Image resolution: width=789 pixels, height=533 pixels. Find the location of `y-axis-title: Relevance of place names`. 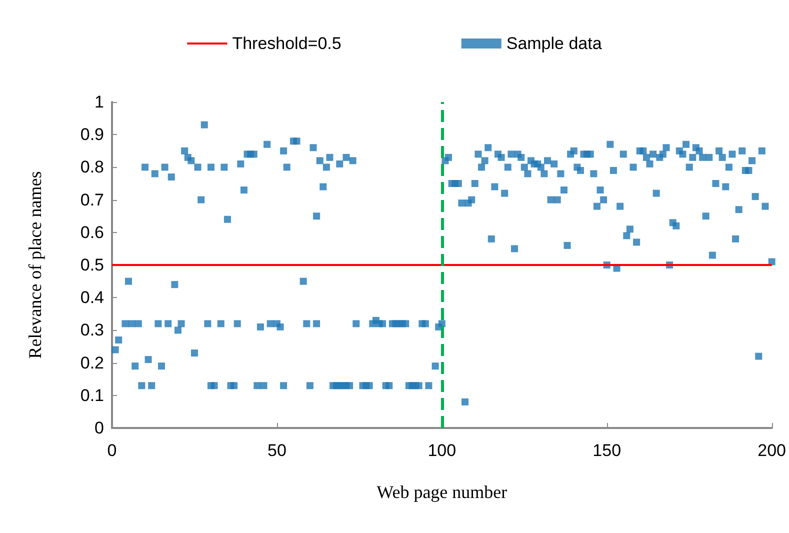

y-axis-title: Relevance of place names is located at coordinates (35, 265).